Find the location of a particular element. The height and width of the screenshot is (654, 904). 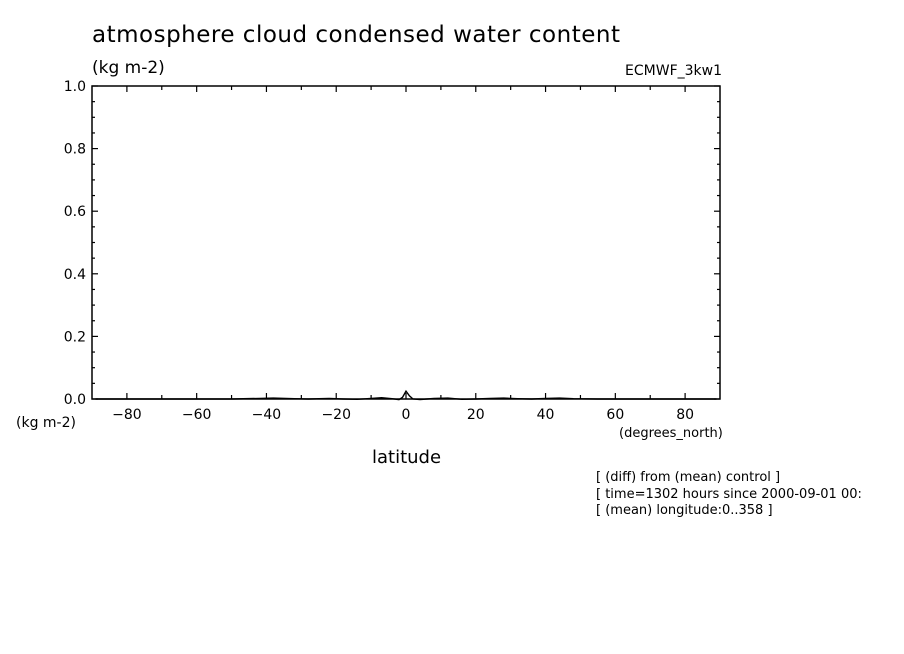

x-tick-label: 80 is located at coordinates (685, 415).